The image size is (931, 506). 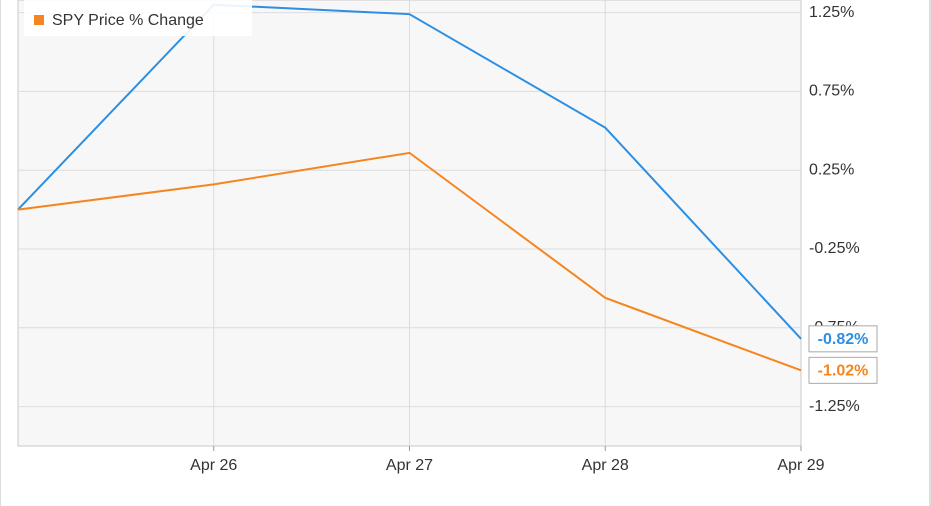 I want to click on value-label: -0.82%, so click(x=843, y=339).